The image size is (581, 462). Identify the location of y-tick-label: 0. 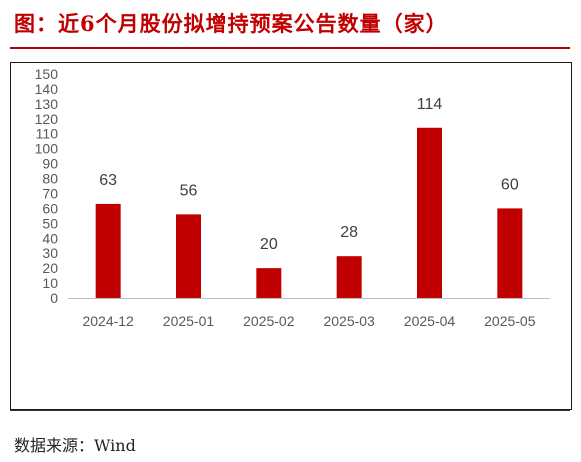
(54, 298).